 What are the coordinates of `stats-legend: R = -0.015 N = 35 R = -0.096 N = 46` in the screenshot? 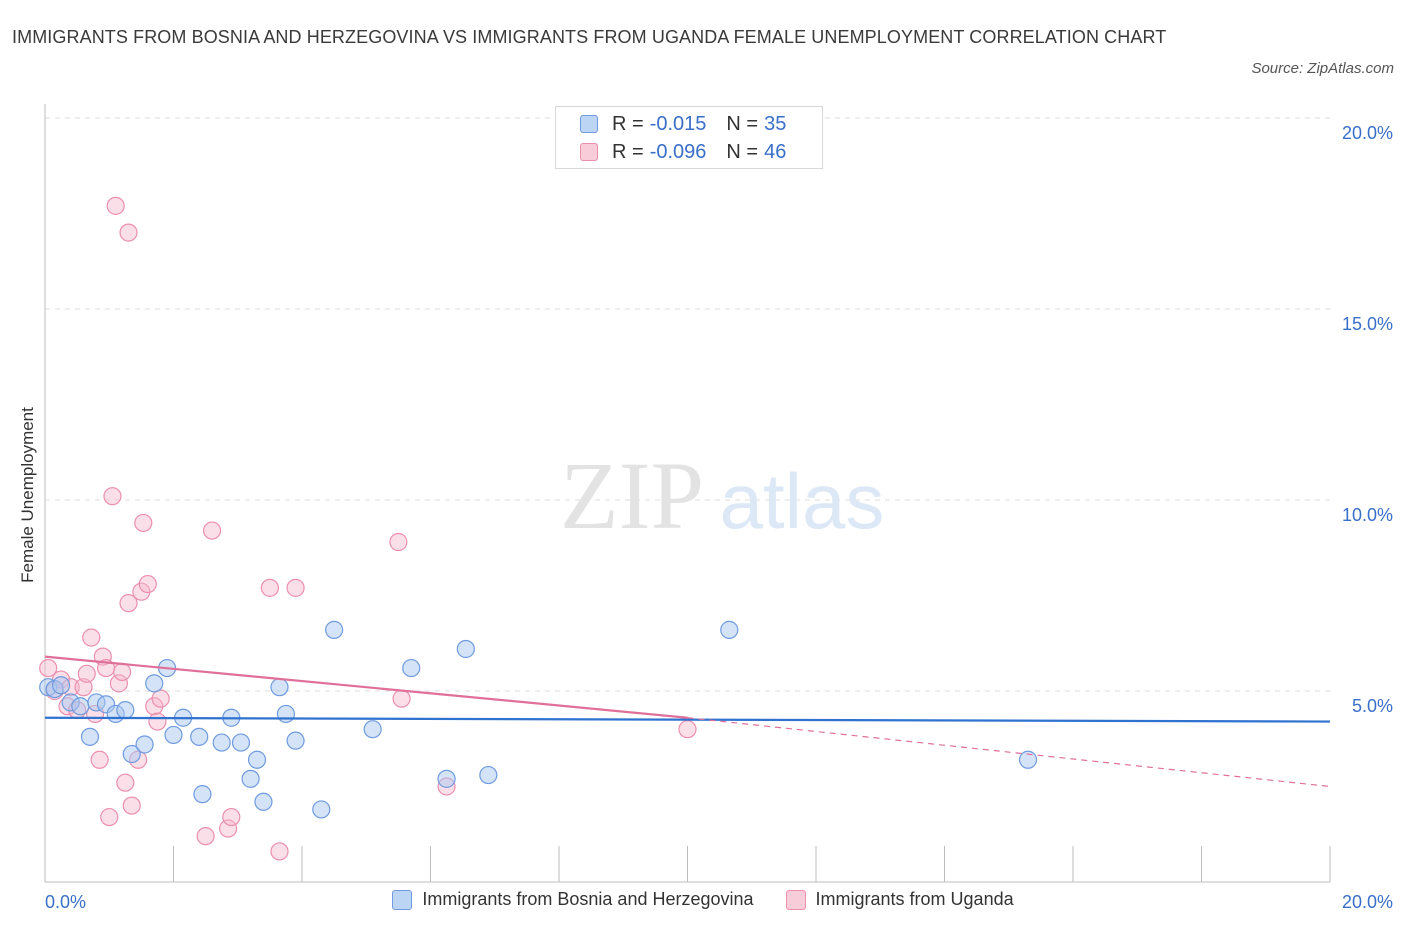 It's located at (689, 137).